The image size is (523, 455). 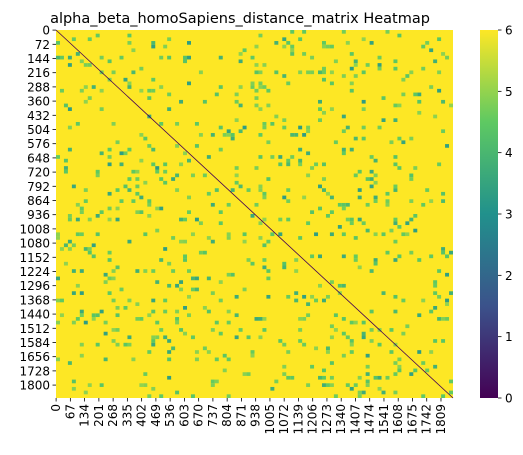 I want to click on y-tick-label: 1512, so click(x=34, y=329).